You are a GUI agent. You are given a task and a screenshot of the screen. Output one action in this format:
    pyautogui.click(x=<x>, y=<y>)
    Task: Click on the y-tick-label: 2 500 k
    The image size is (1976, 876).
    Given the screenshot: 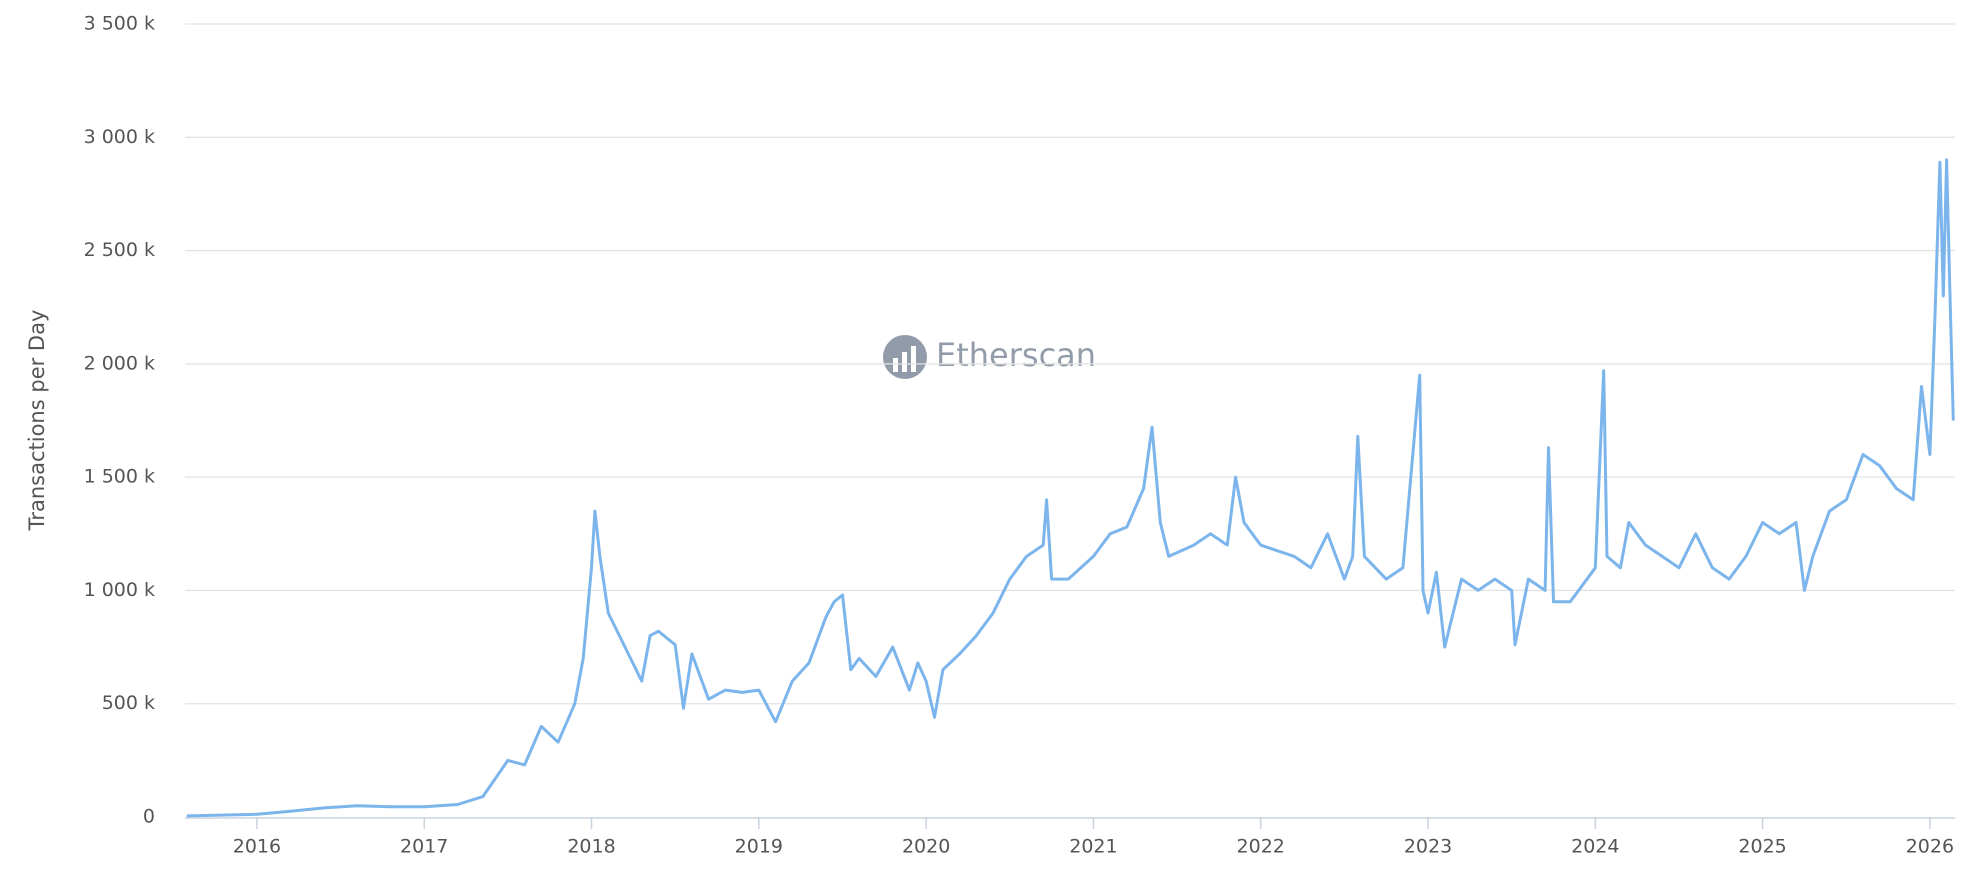 What is the action you would take?
    pyautogui.click(x=119, y=250)
    